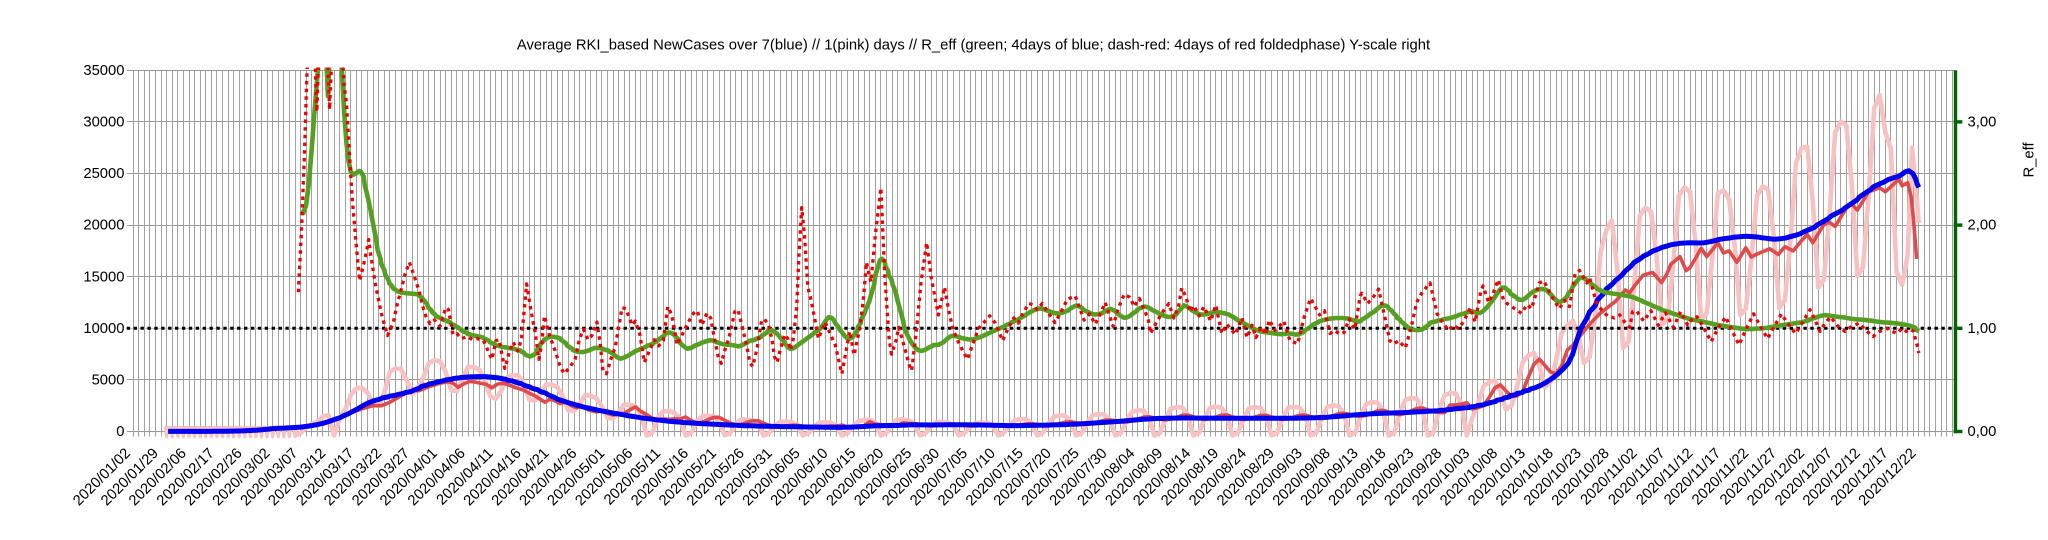 The image size is (2048, 540). What do you see at coordinates (1982, 329) in the screenshot?
I see `svg-text: 1,00` at bounding box center [1982, 329].